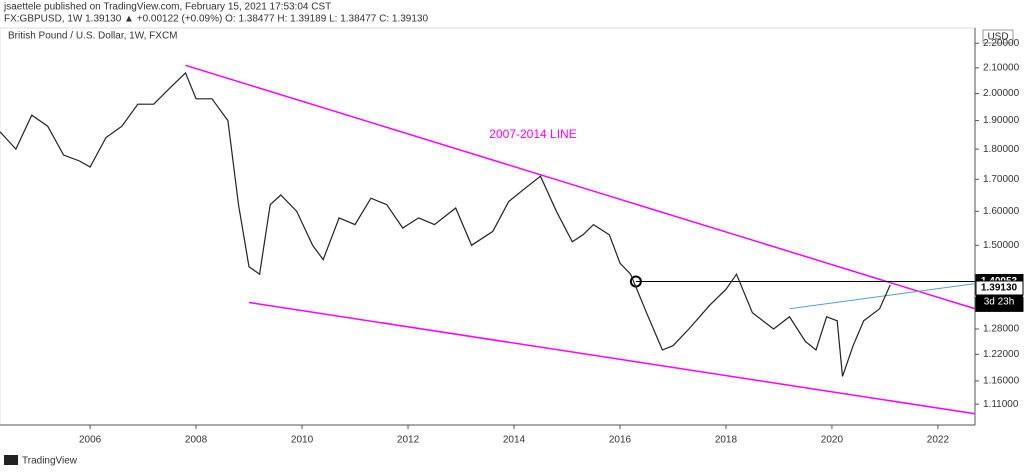  I want to click on unit-box, so click(998, 36).